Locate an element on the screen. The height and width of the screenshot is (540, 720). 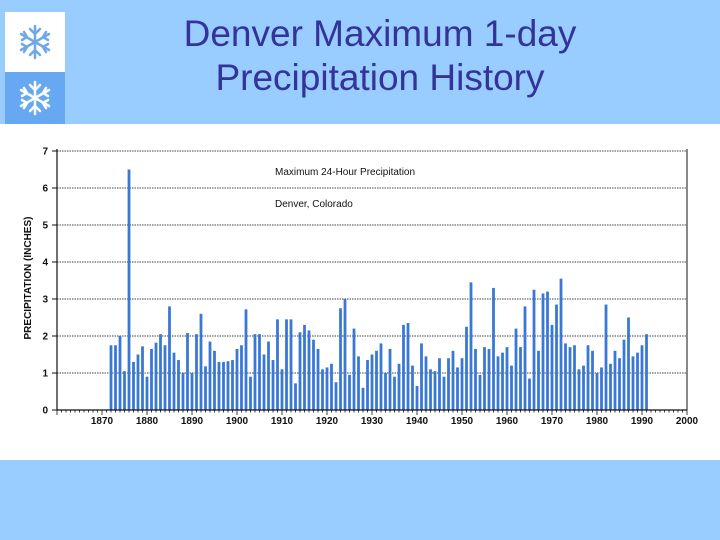
x-tick-label: 1980 is located at coordinates (597, 421).